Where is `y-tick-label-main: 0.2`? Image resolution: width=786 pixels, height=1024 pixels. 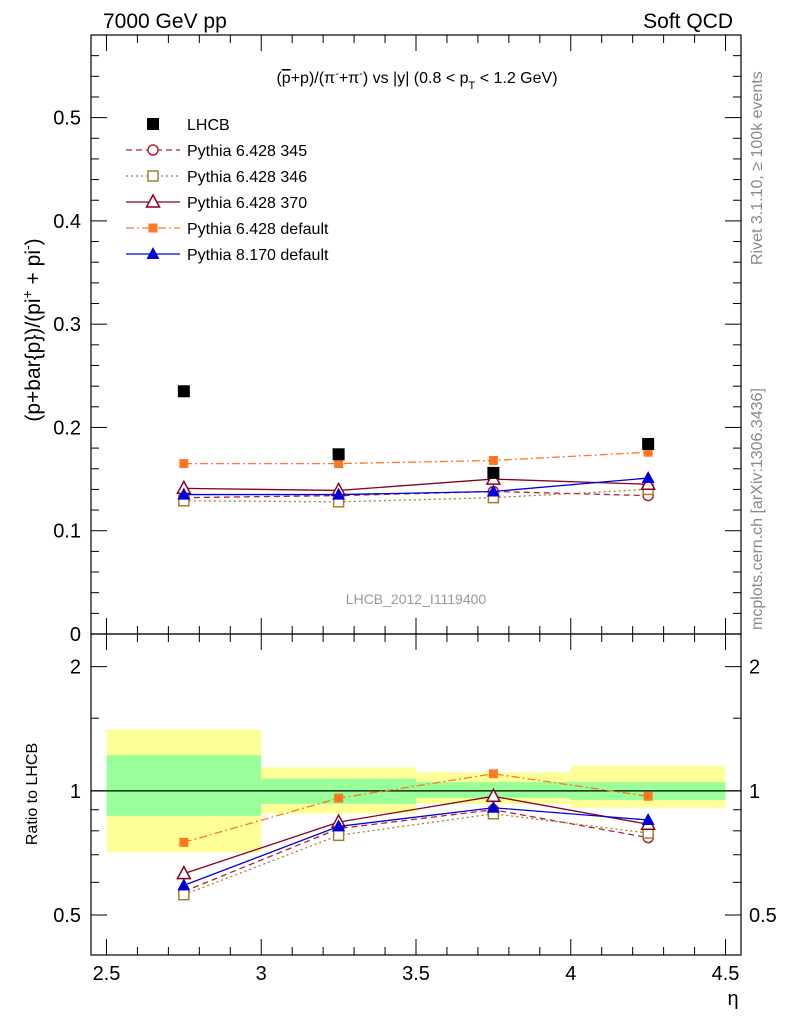
y-tick-label-main: 0.2 is located at coordinates (67, 428).